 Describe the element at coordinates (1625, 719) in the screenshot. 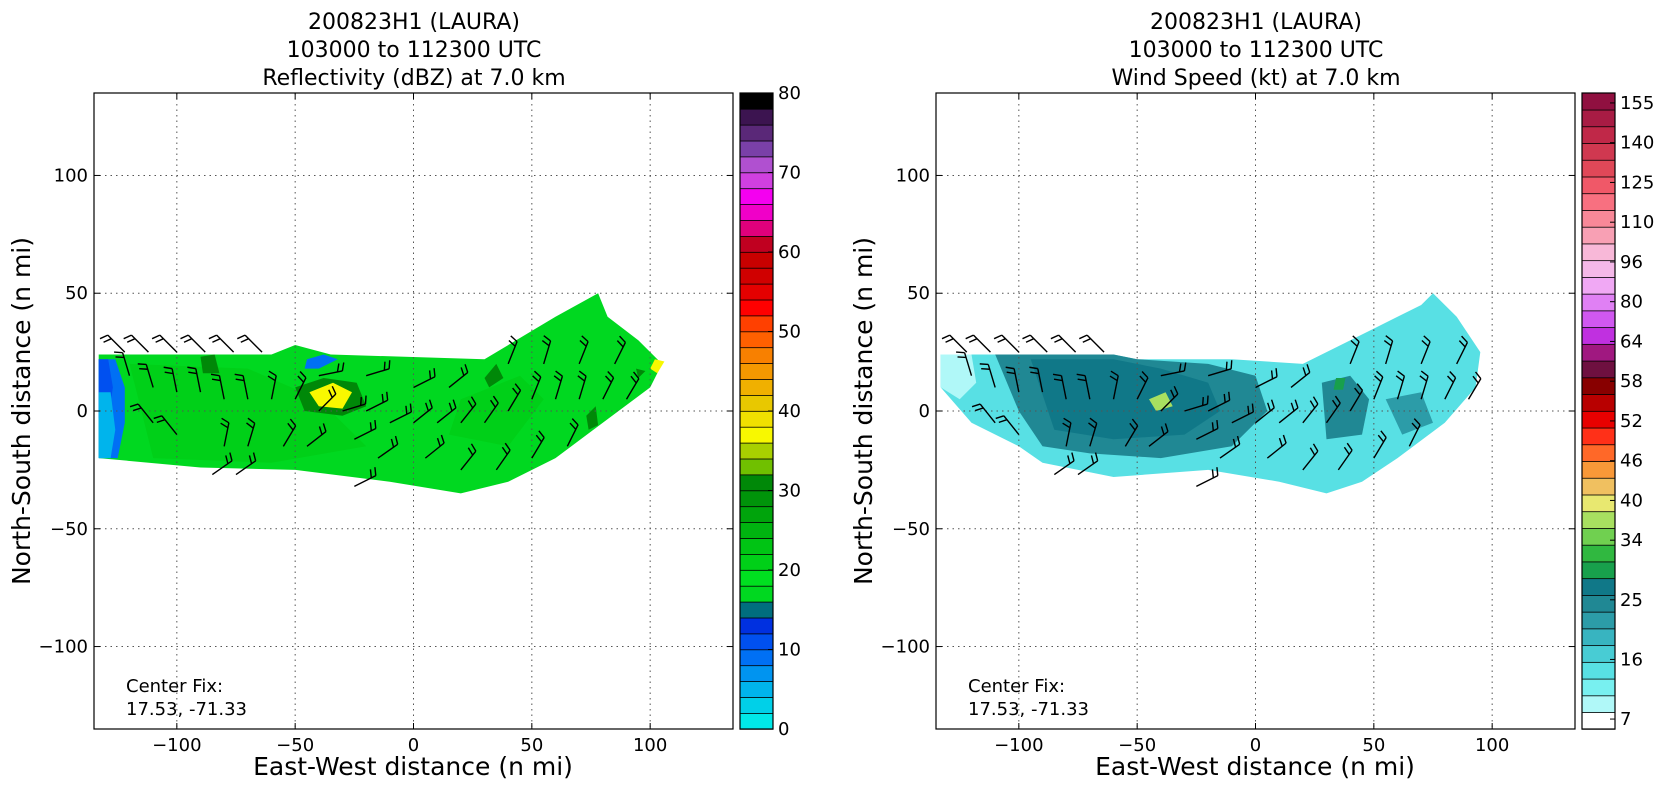

I see `colorbar-tick-label: 7` at that location.